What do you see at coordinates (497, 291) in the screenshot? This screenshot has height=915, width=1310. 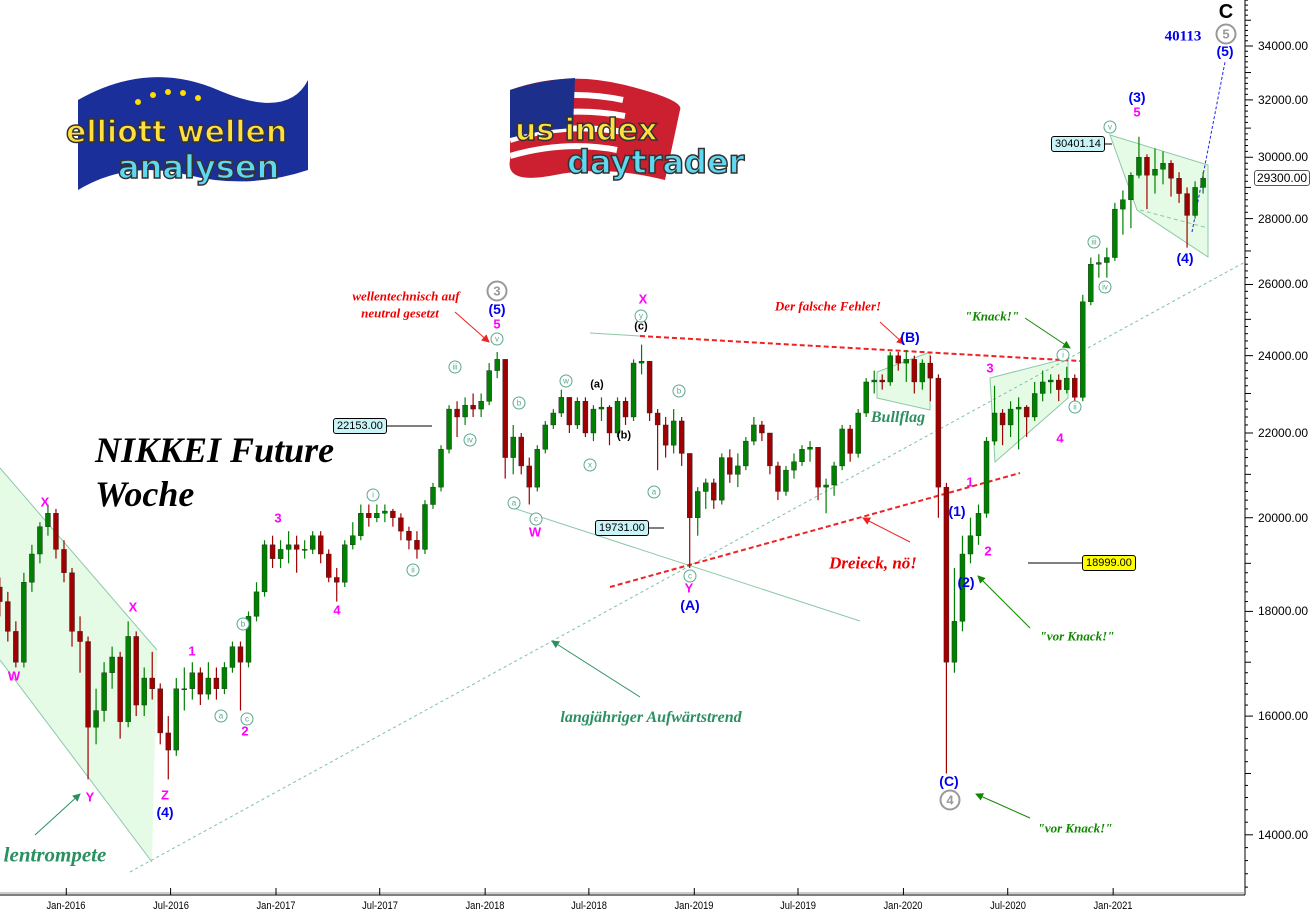 I see `wave-circle-label: 3` at bounding box center [497, 291].